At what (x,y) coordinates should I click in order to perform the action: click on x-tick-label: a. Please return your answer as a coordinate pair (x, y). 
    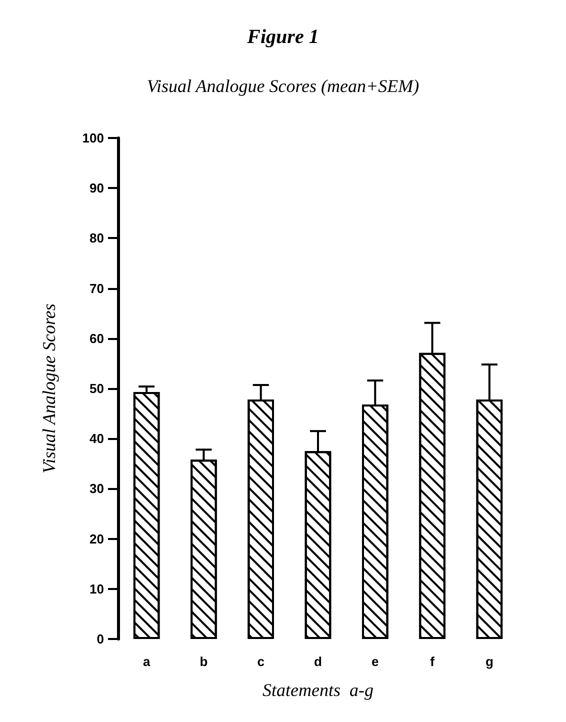
    Looking at the image, I should click on (146, 661).